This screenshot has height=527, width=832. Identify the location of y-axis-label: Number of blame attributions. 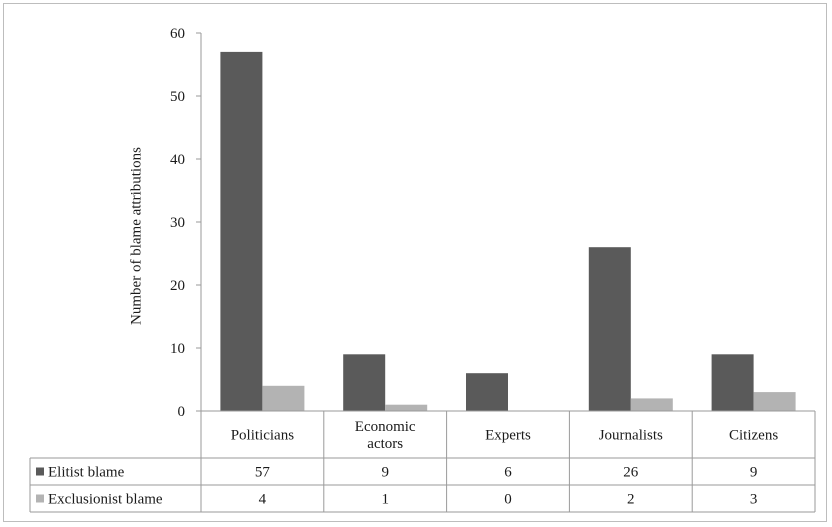
(136, 236).